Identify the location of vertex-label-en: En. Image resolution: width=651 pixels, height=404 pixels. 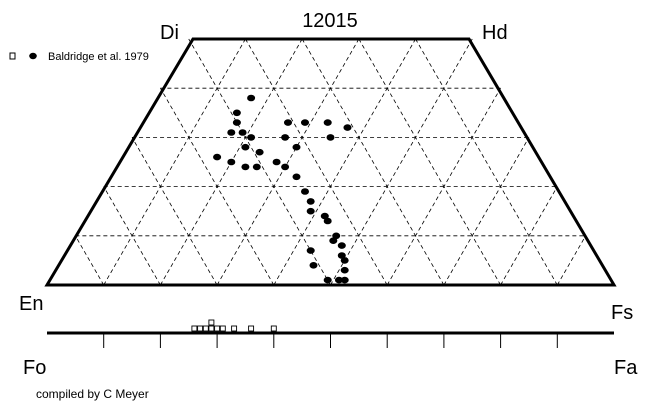
(31, 304).